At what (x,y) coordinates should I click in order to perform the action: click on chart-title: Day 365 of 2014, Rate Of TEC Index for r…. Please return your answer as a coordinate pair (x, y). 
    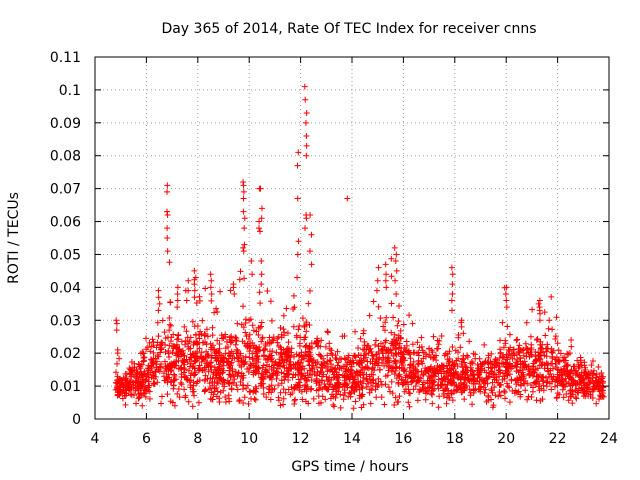
    Looking at the image, I should click on (348, 29).